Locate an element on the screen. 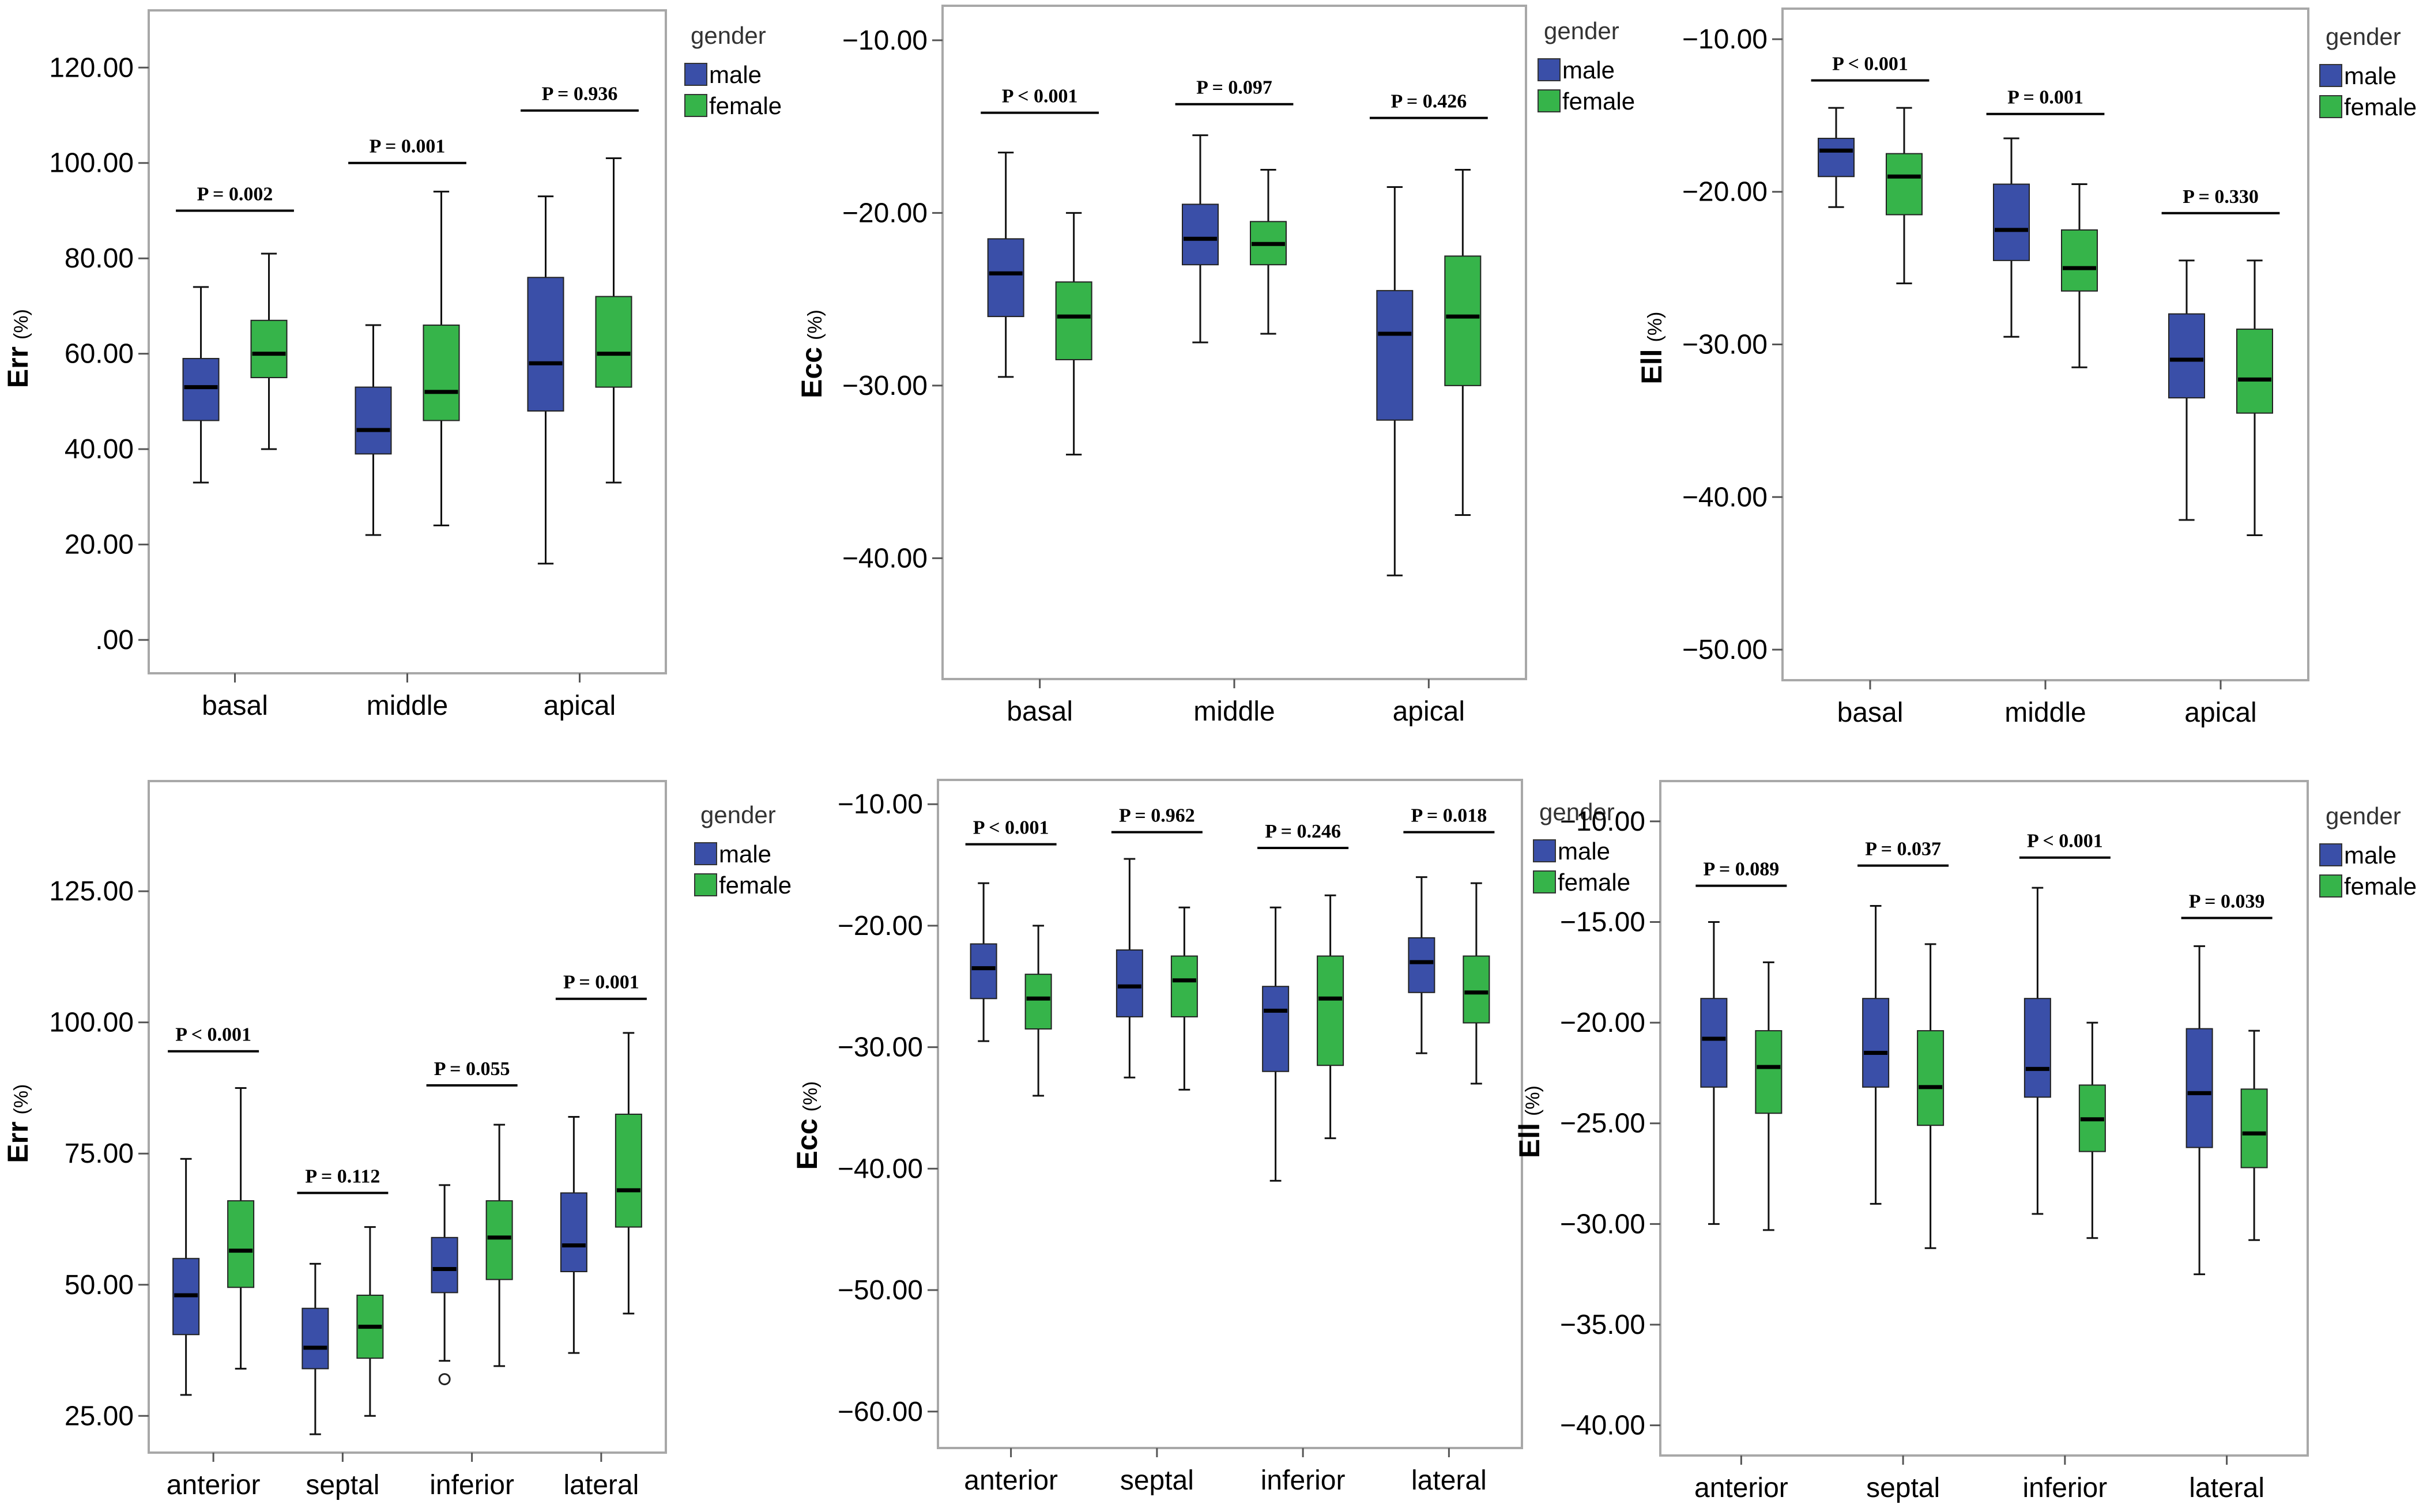  y-tick-label: −25.00 is located at coordinates (1603, 1123).